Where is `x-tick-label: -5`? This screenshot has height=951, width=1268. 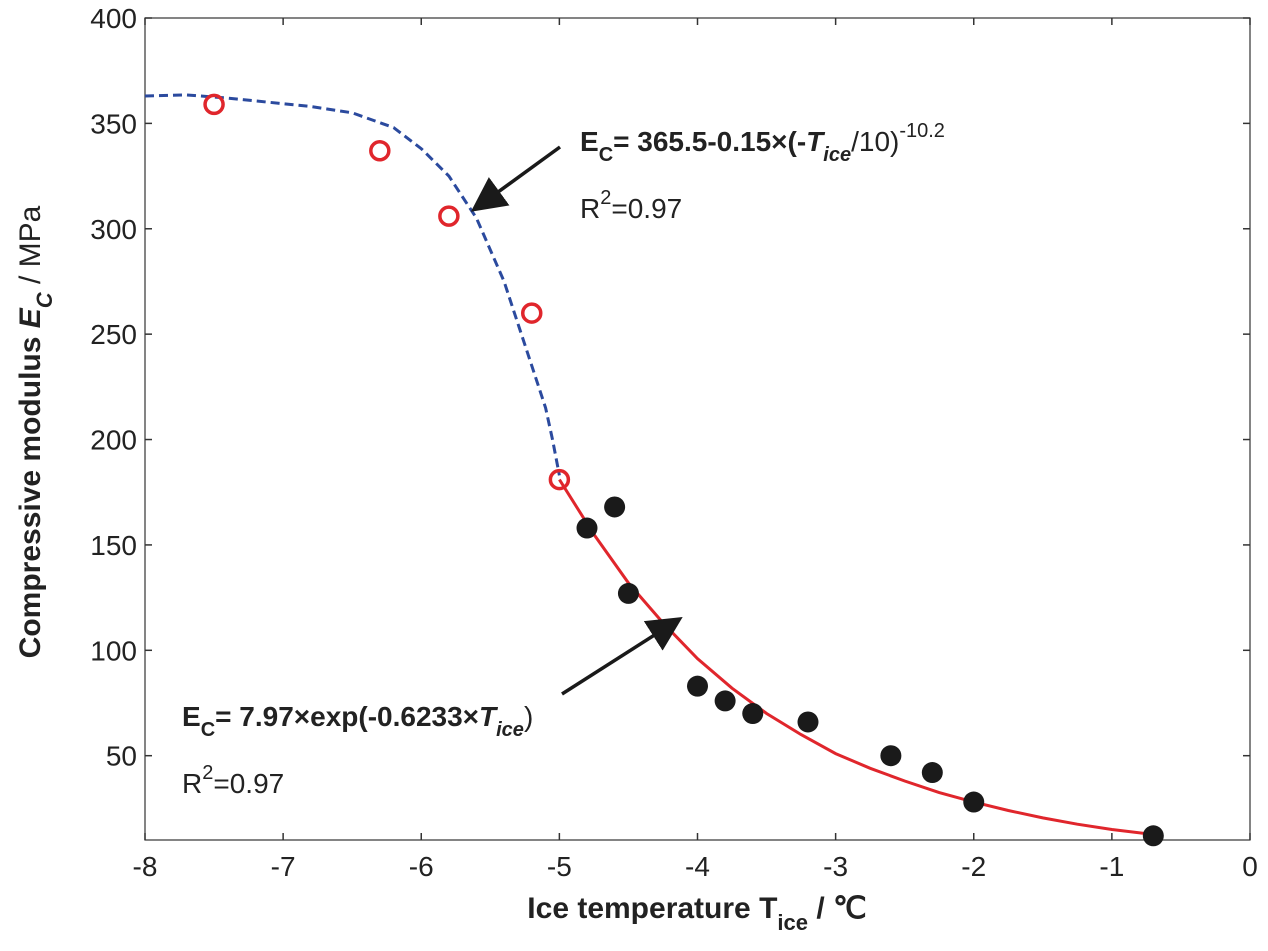
x-tick-label: -5 is located at coordinates (559, 866).